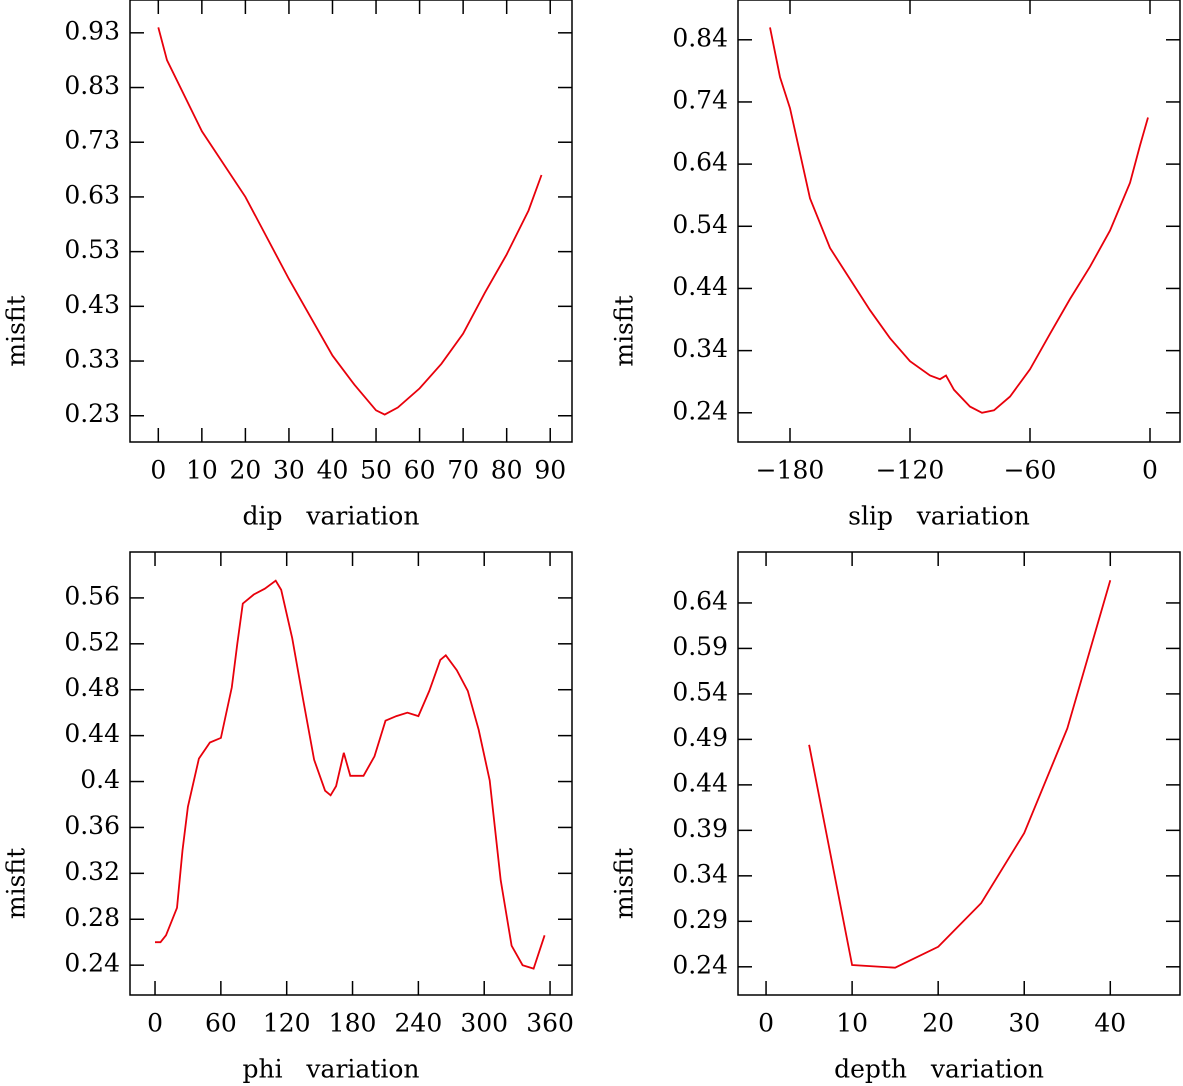  I want to click on y-tick-label: 0.53, so click(92, 249).